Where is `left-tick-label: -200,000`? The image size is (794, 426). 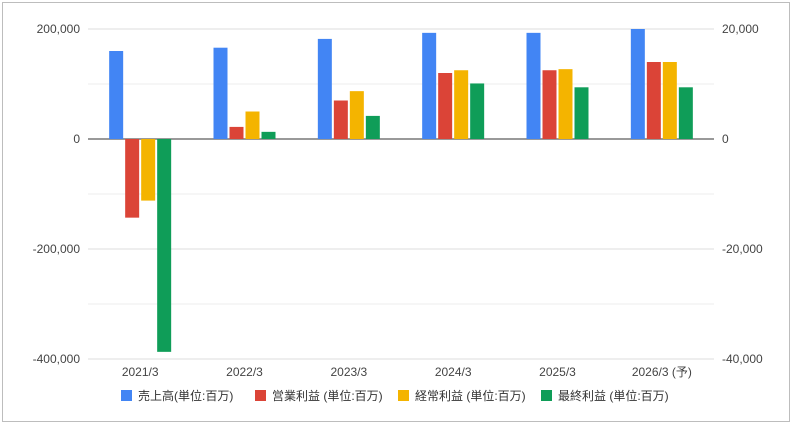 left-tick-label: -200,000 is located at coordinates (57, 249).